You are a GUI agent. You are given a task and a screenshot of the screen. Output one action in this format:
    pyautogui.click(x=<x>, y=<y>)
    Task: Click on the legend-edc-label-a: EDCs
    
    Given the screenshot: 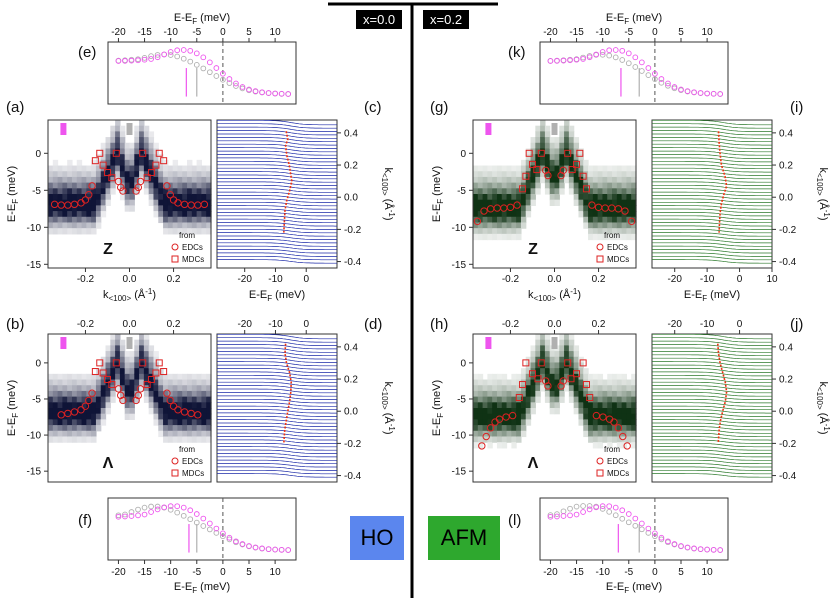 What is the action you would take?
    pyautogui.click(x=192, y=247)
    